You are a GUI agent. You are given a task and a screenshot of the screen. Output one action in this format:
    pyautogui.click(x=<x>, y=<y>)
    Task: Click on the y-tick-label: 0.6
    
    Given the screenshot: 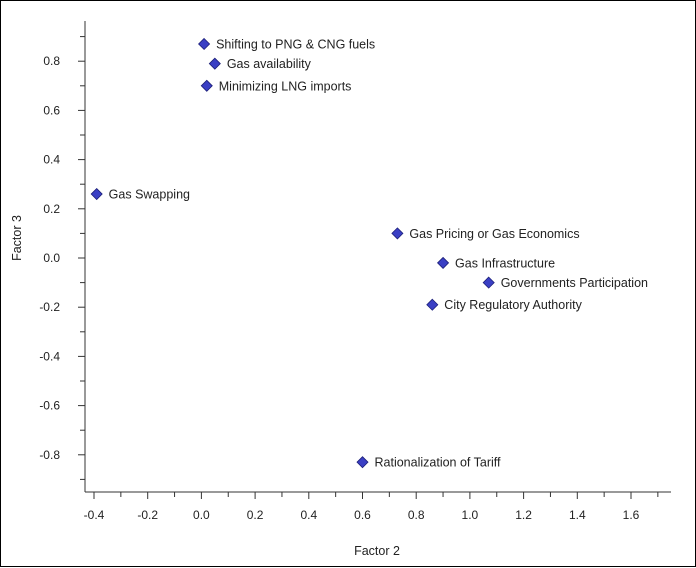 What is the action you would take?
    pyautogui.click(x=51, y=110)
    